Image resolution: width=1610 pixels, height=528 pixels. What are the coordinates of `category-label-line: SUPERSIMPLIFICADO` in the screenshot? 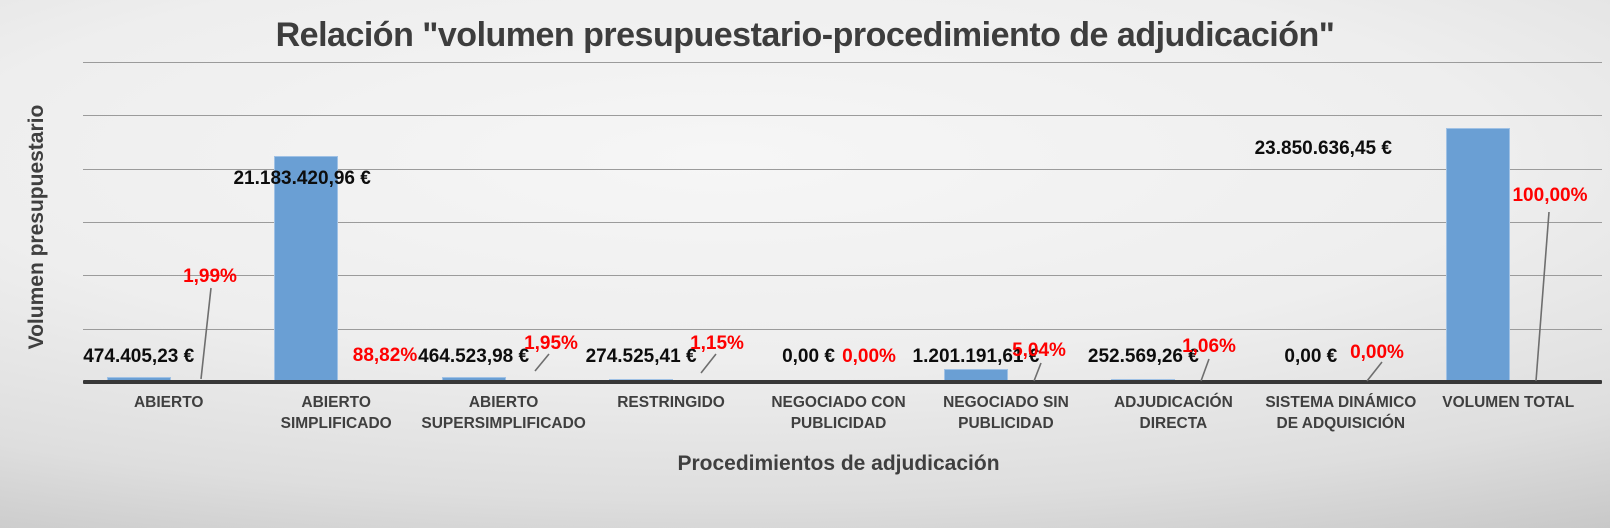 It's located at (503, 423).